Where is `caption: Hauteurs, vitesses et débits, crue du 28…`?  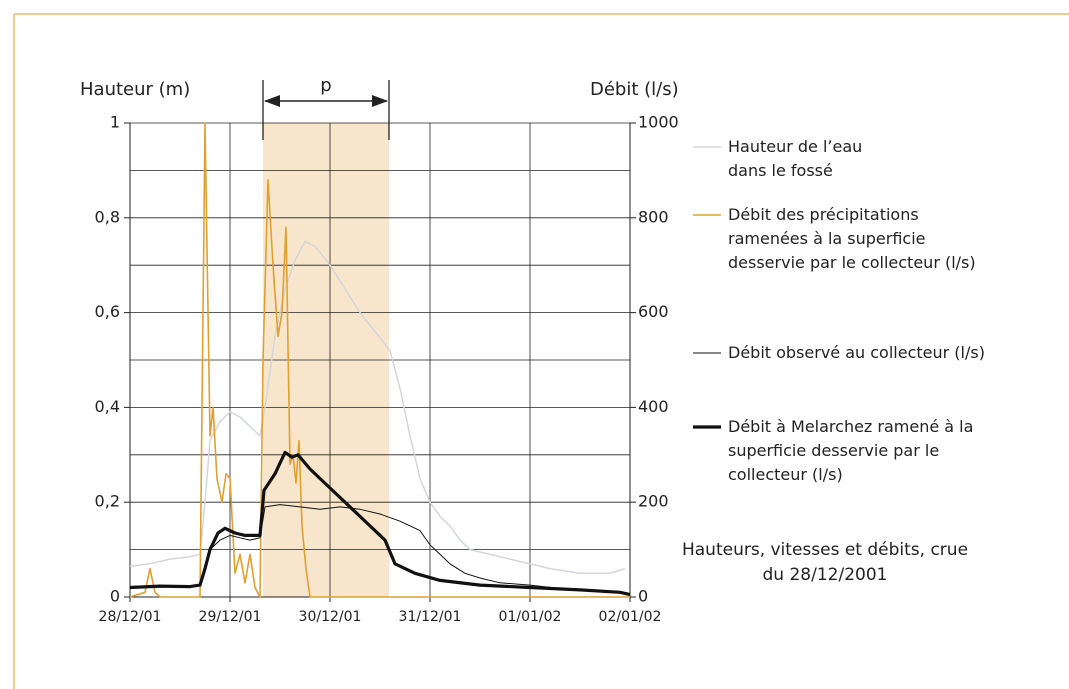
caption: Hauteurs, vitesses et débits, crue du 28… is located at coordinates (825, 562).